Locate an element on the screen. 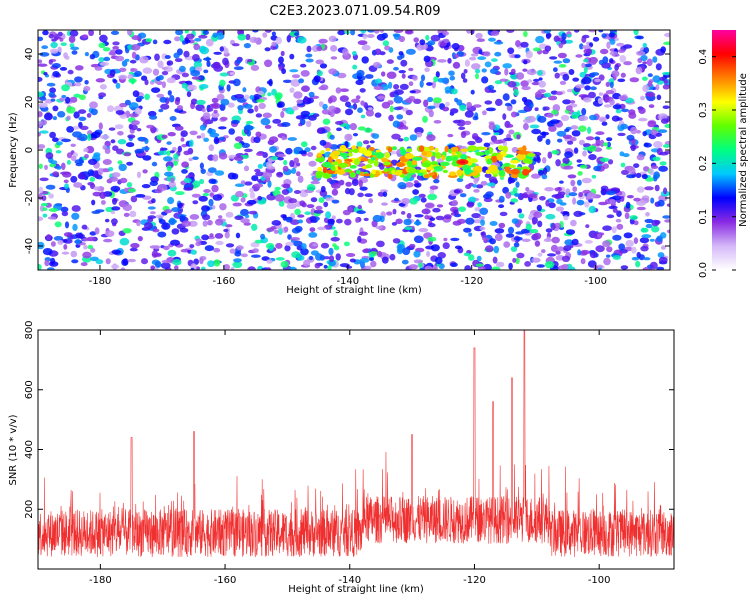 This screenshot has height=604, width=750. snr-xtick-label: -120 is located at coordinates (474, 580).